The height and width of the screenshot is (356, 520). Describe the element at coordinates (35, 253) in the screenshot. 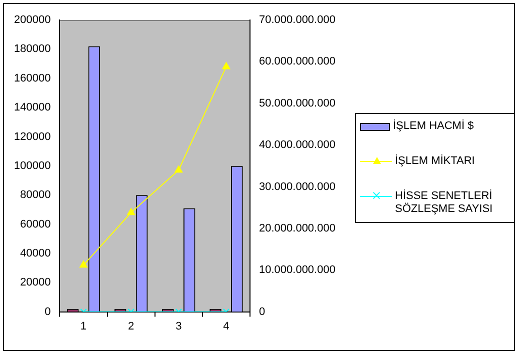

I see `y-tick-label: 40000` at that location.